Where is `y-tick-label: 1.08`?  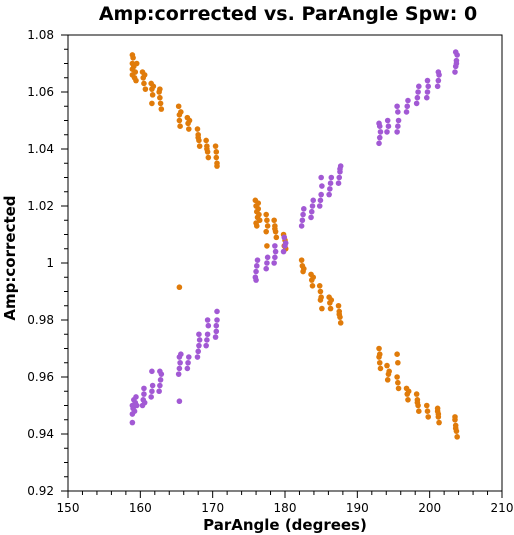 y-tick-label: 1.08 is located at coordinates (40, 35).